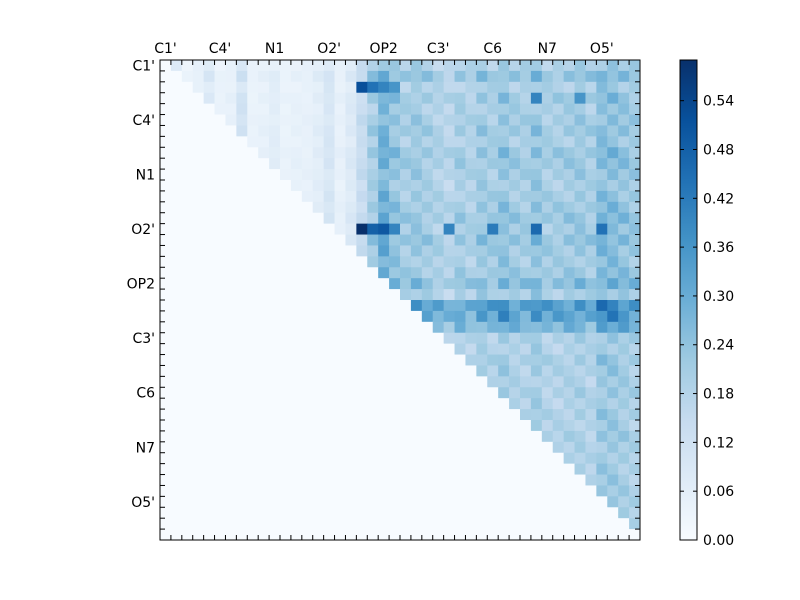 This screenshot has width=800, height=600. What do you see at coordinates (274, 49) in the screenshot?
I see `x-tick-label: N1` at bounding box center [274, 49].